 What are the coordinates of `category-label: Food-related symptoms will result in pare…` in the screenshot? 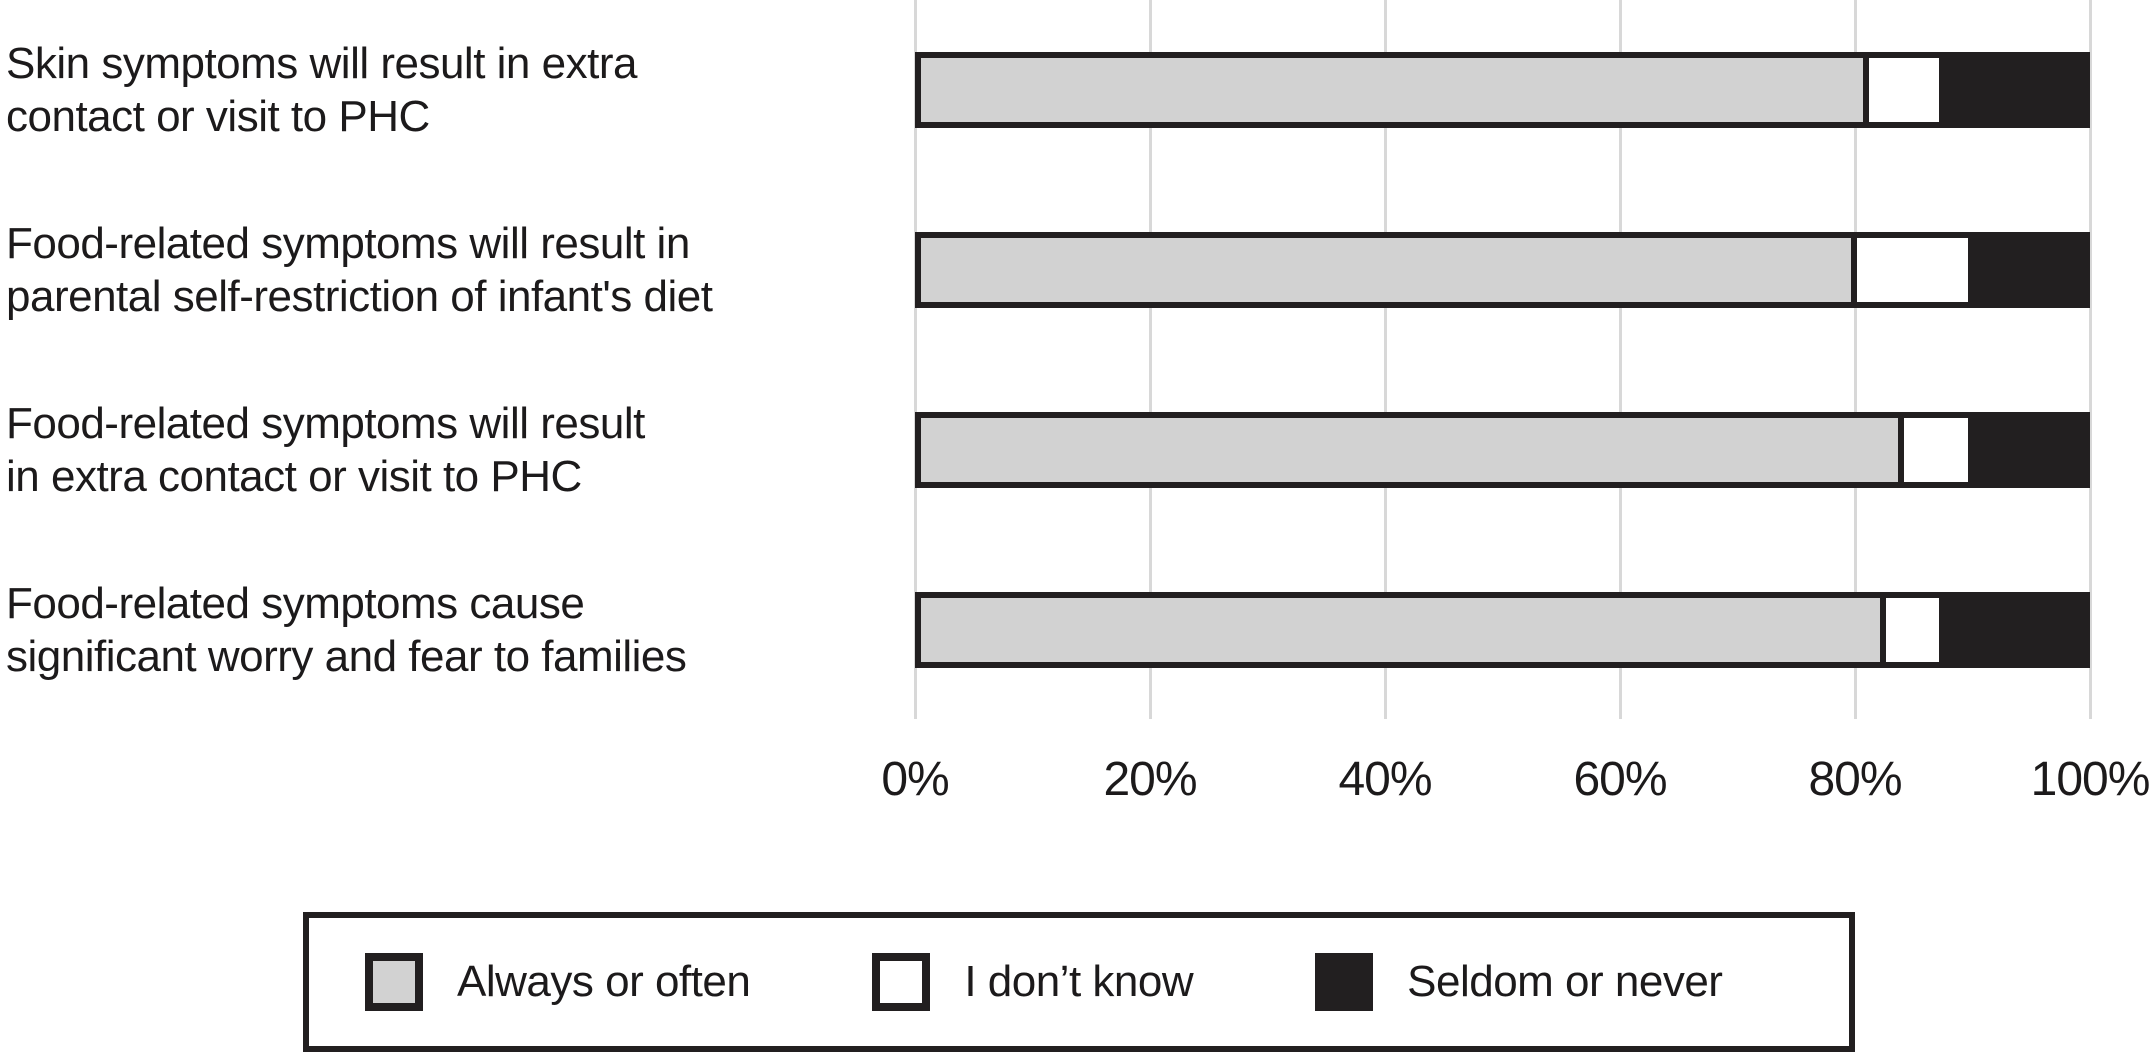 It's located at (456, 270).